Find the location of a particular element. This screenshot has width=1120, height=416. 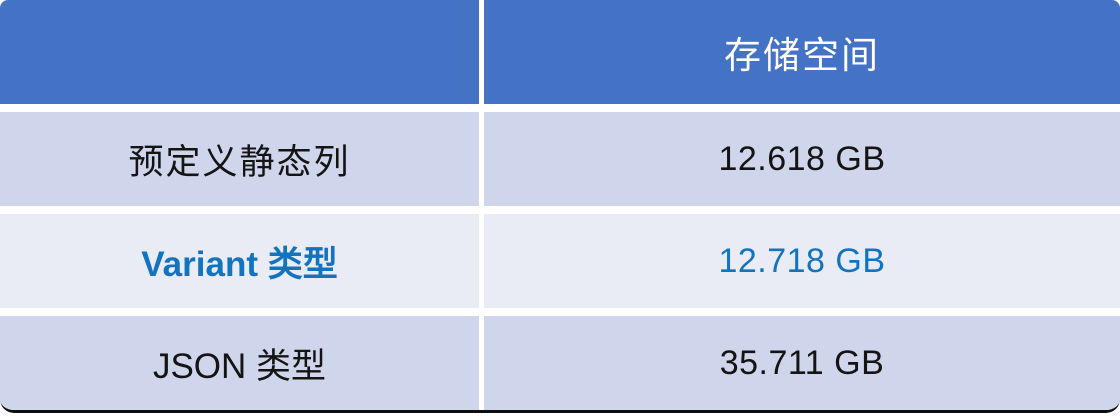

header-label-storage: 存储空间 is located at coordinates (802, 56).